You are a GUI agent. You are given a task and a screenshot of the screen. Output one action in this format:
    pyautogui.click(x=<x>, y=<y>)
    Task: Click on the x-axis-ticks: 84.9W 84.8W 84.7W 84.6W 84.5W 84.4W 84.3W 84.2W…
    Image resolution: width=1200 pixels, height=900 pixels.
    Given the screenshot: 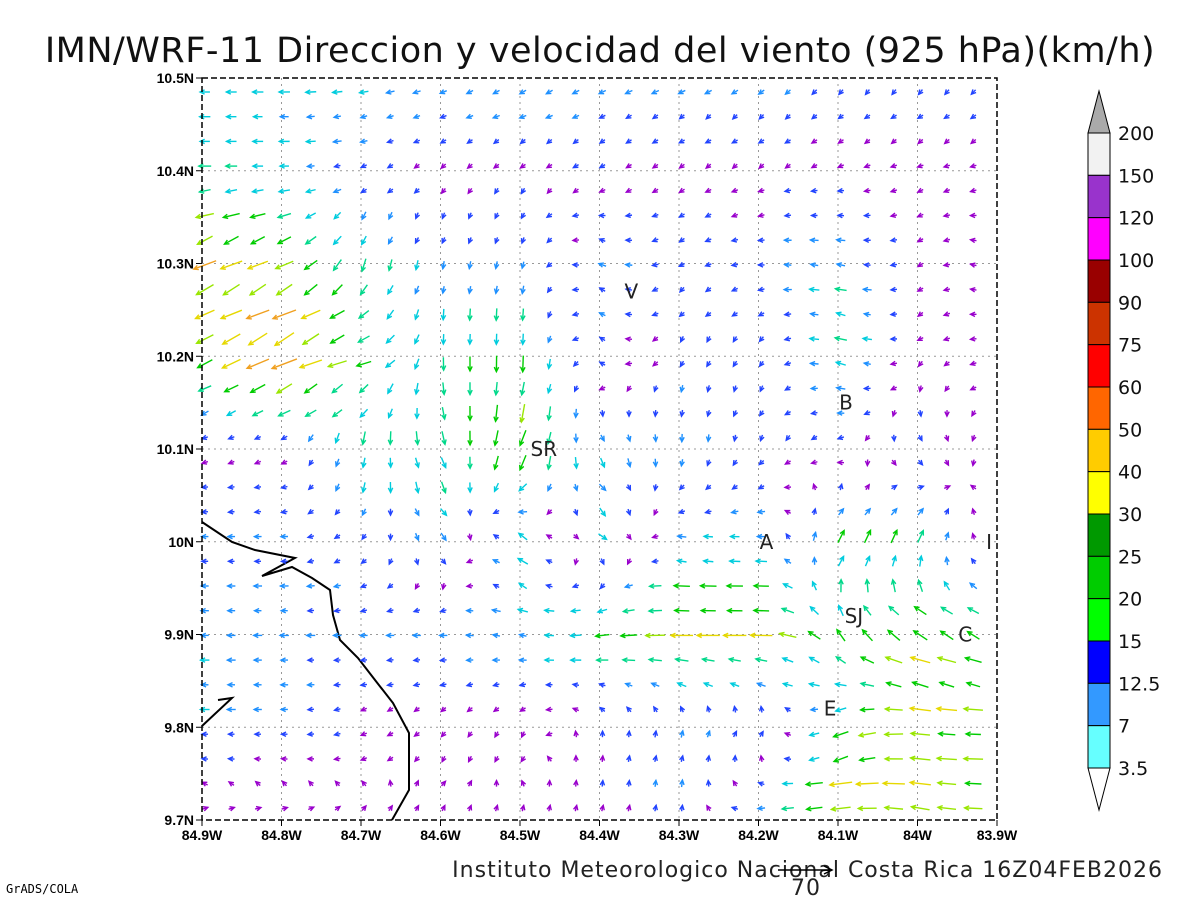 What is the action you would take?
    pyautogui.click(x=600, y=831)
    